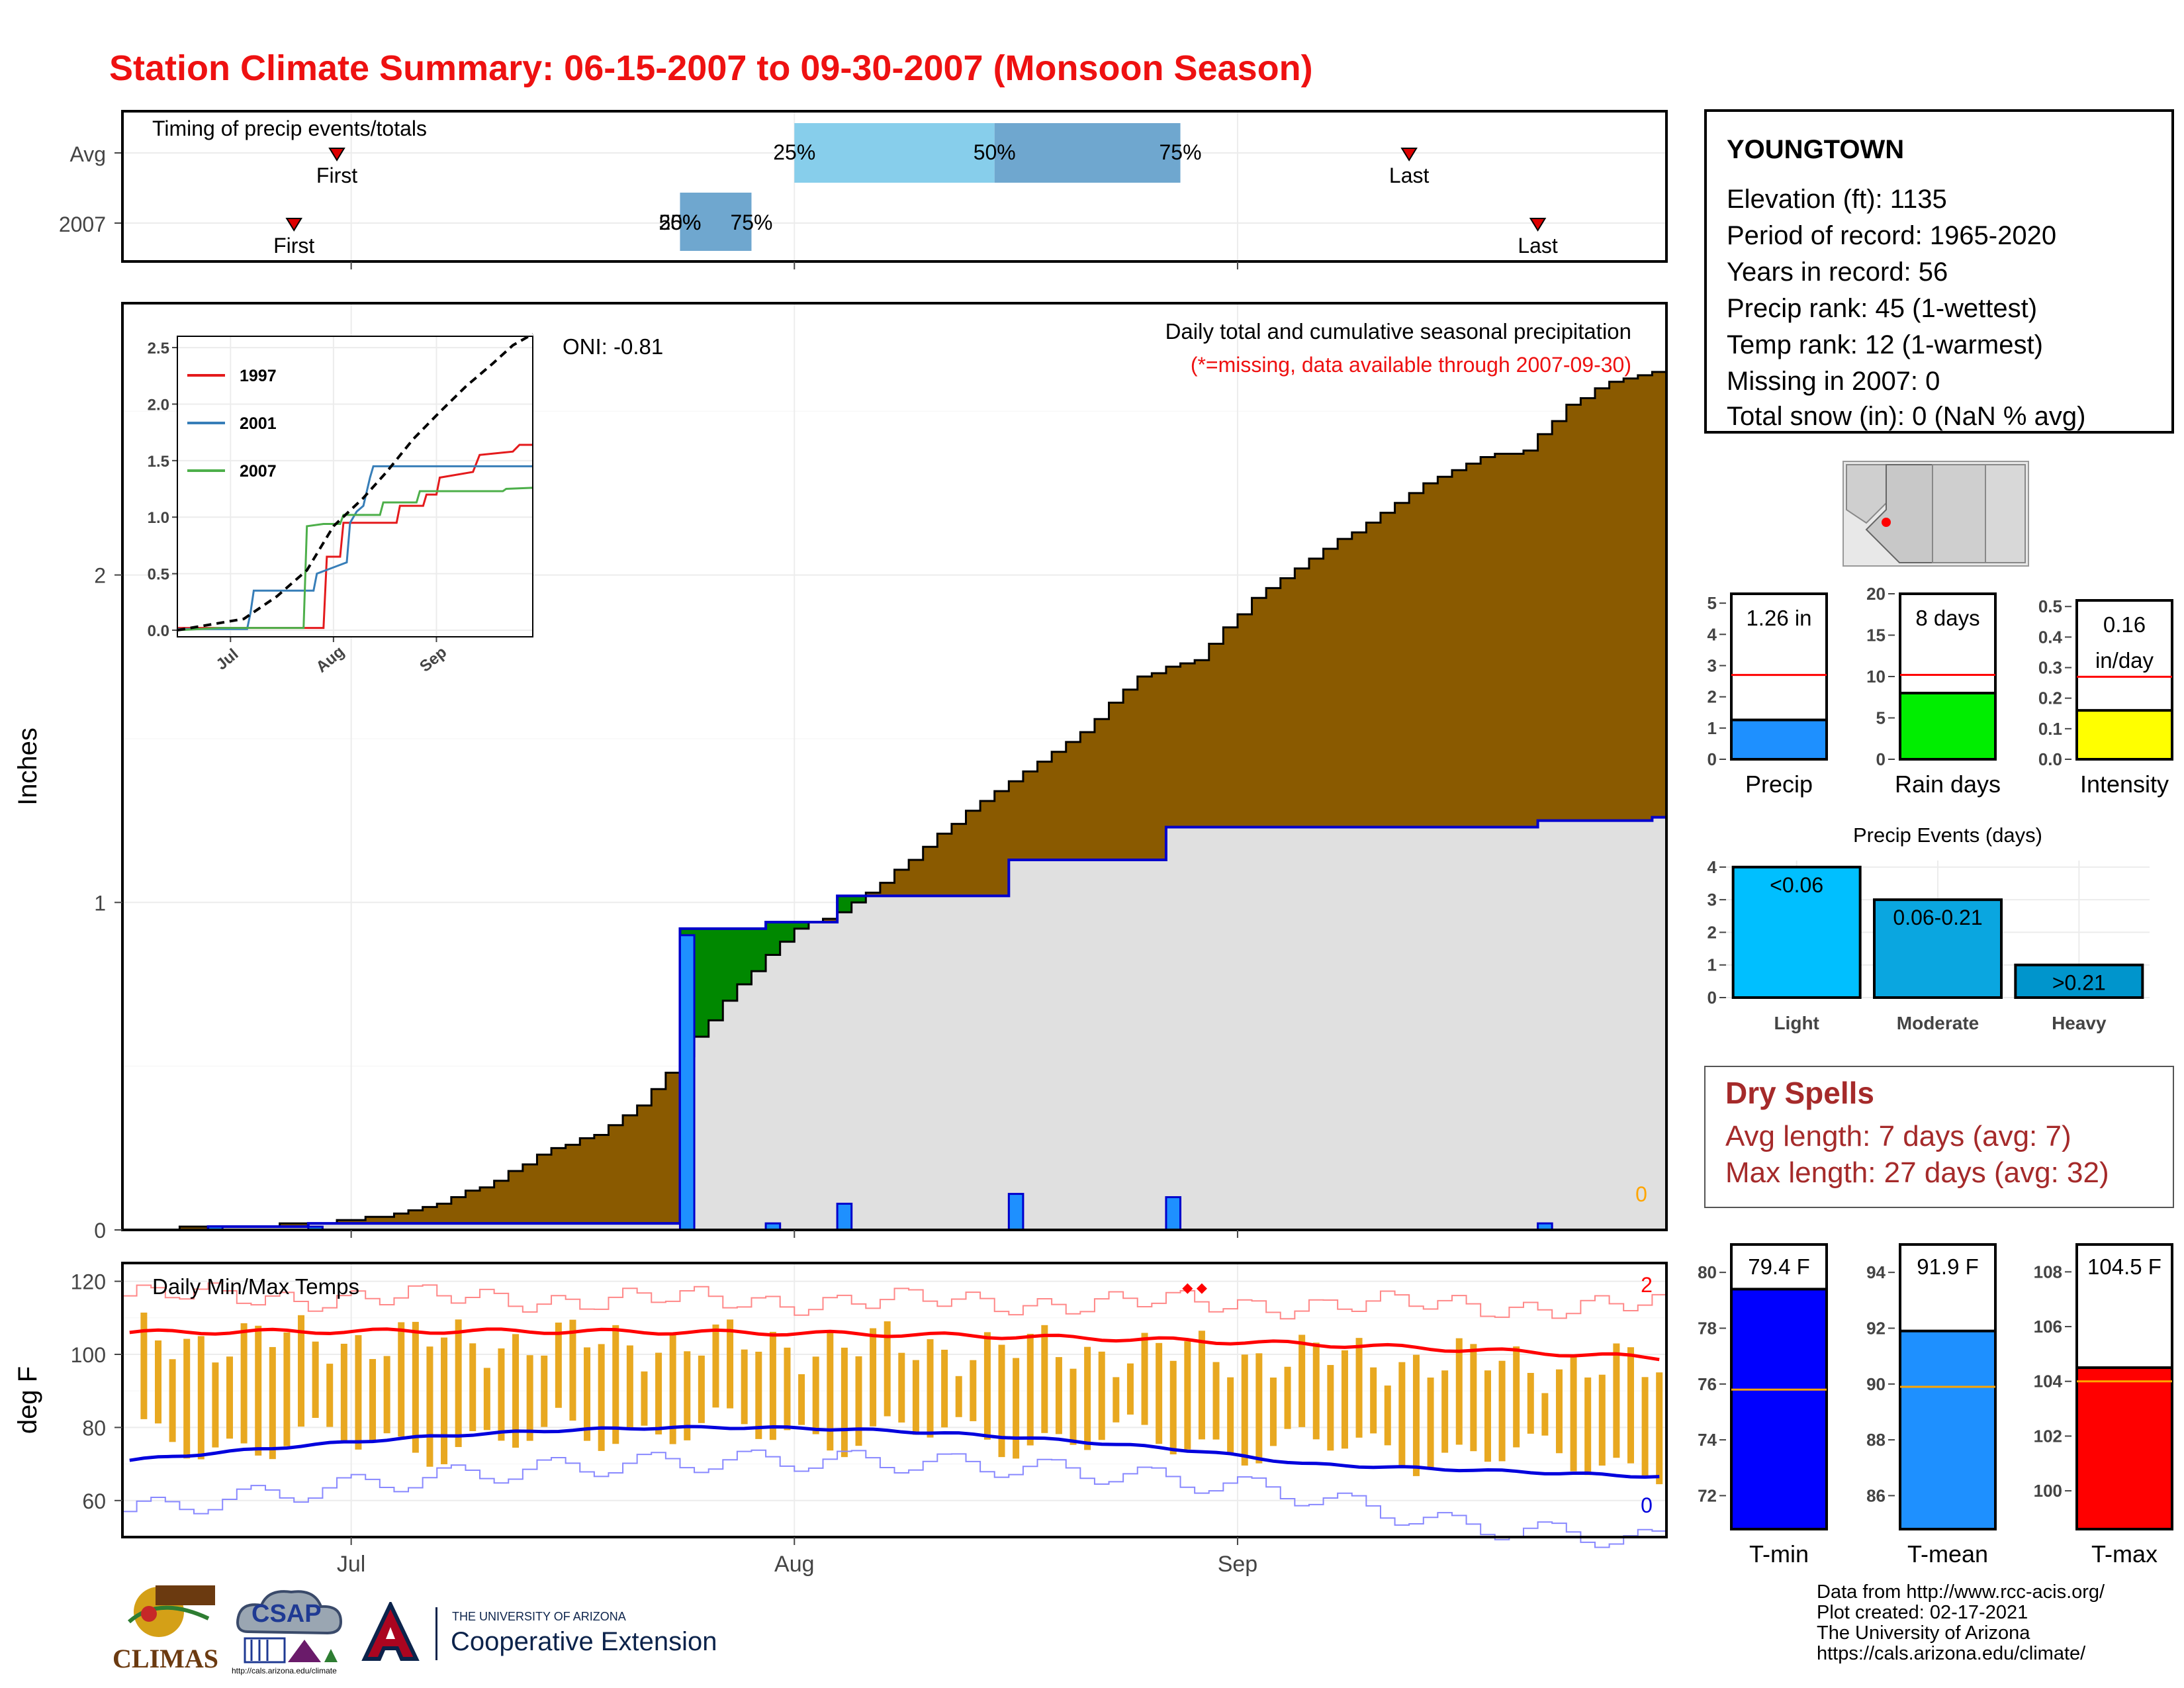  Describe the element at coordinates (1876, 1384) in the screenshot. I see `tmean-y-tick-label: 90` at that location.